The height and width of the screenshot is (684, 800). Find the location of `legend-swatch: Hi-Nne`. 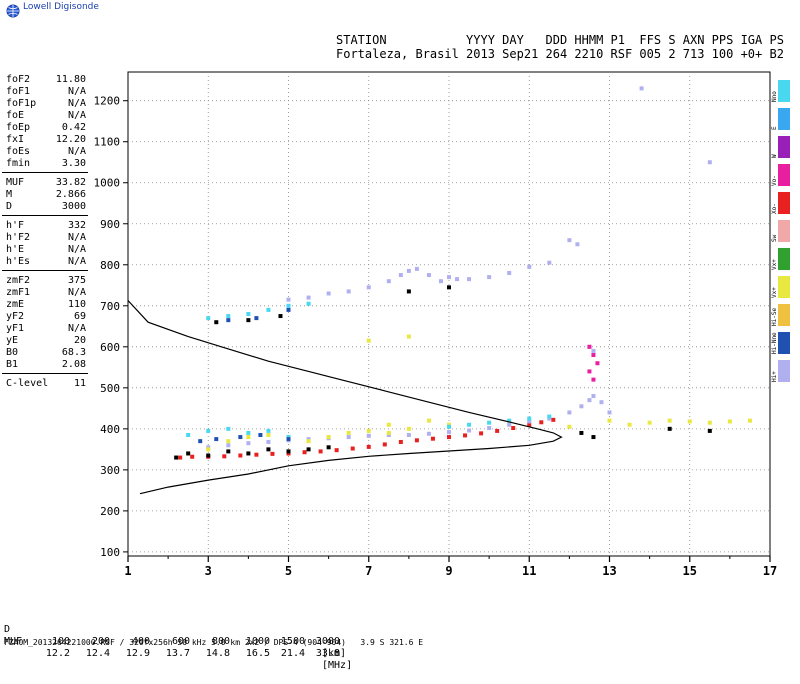

legend-swatch: Hi-Nne is located at coordinates (780, 343).